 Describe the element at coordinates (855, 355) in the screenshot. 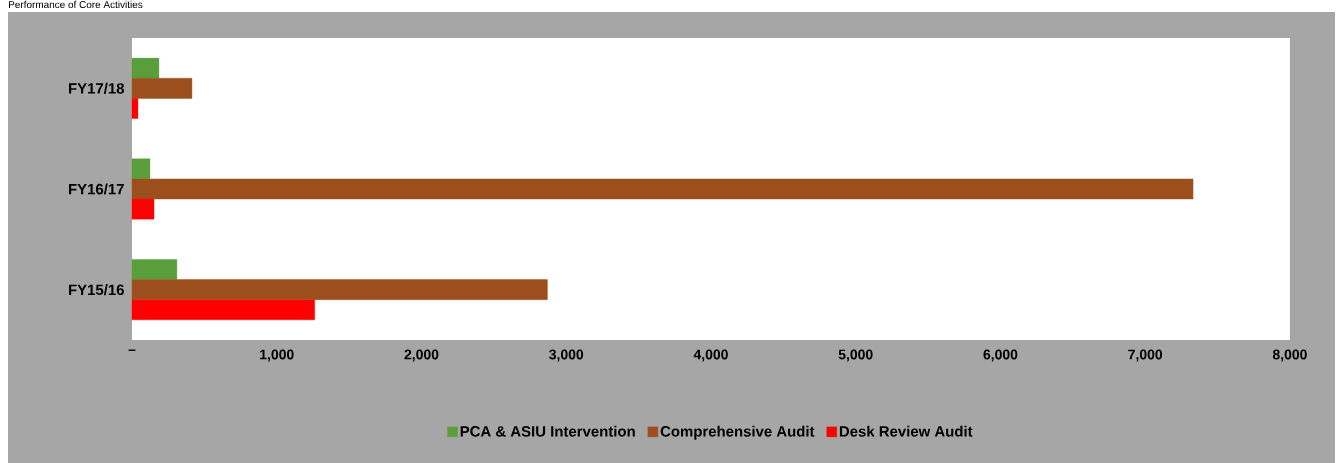

I see `x-tick-label: 5,000` at that location.